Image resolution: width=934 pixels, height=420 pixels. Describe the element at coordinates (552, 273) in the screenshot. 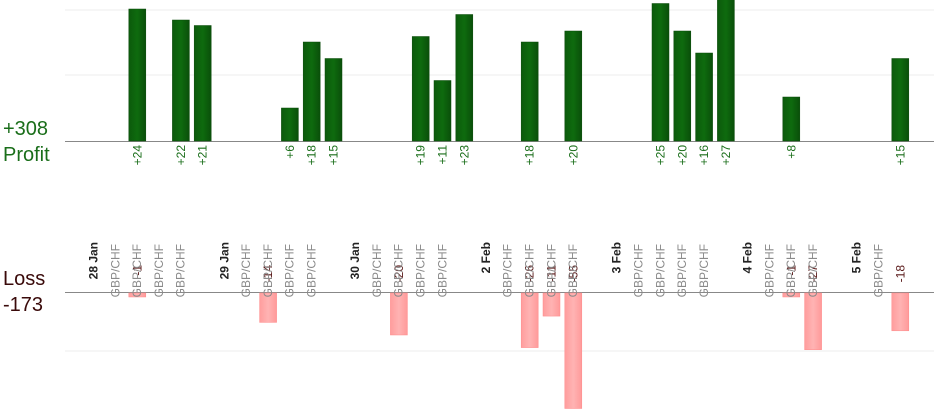

I see `loss-value-label: -11` at that location.